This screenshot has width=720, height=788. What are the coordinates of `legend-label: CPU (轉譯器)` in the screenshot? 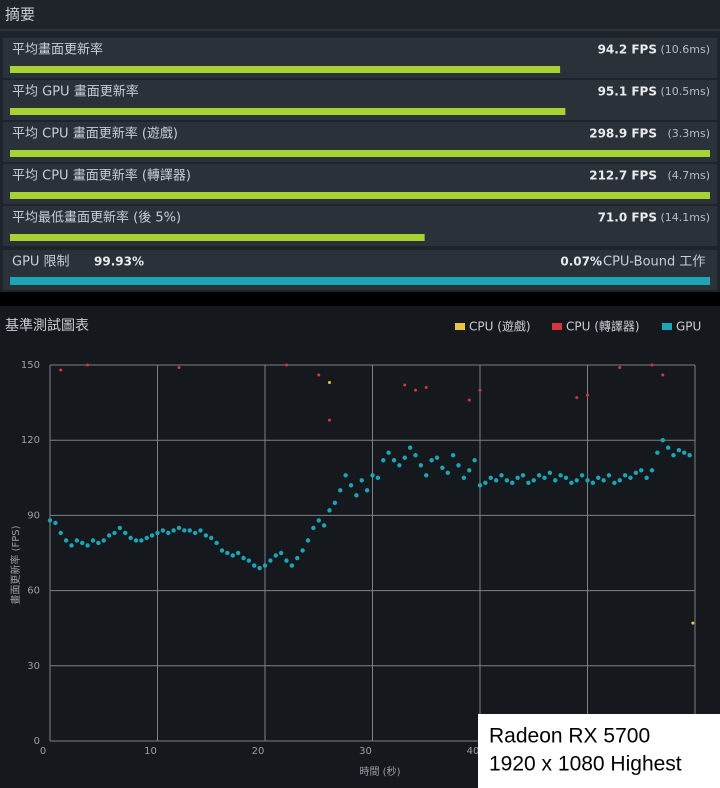 It's located at (603, 326).